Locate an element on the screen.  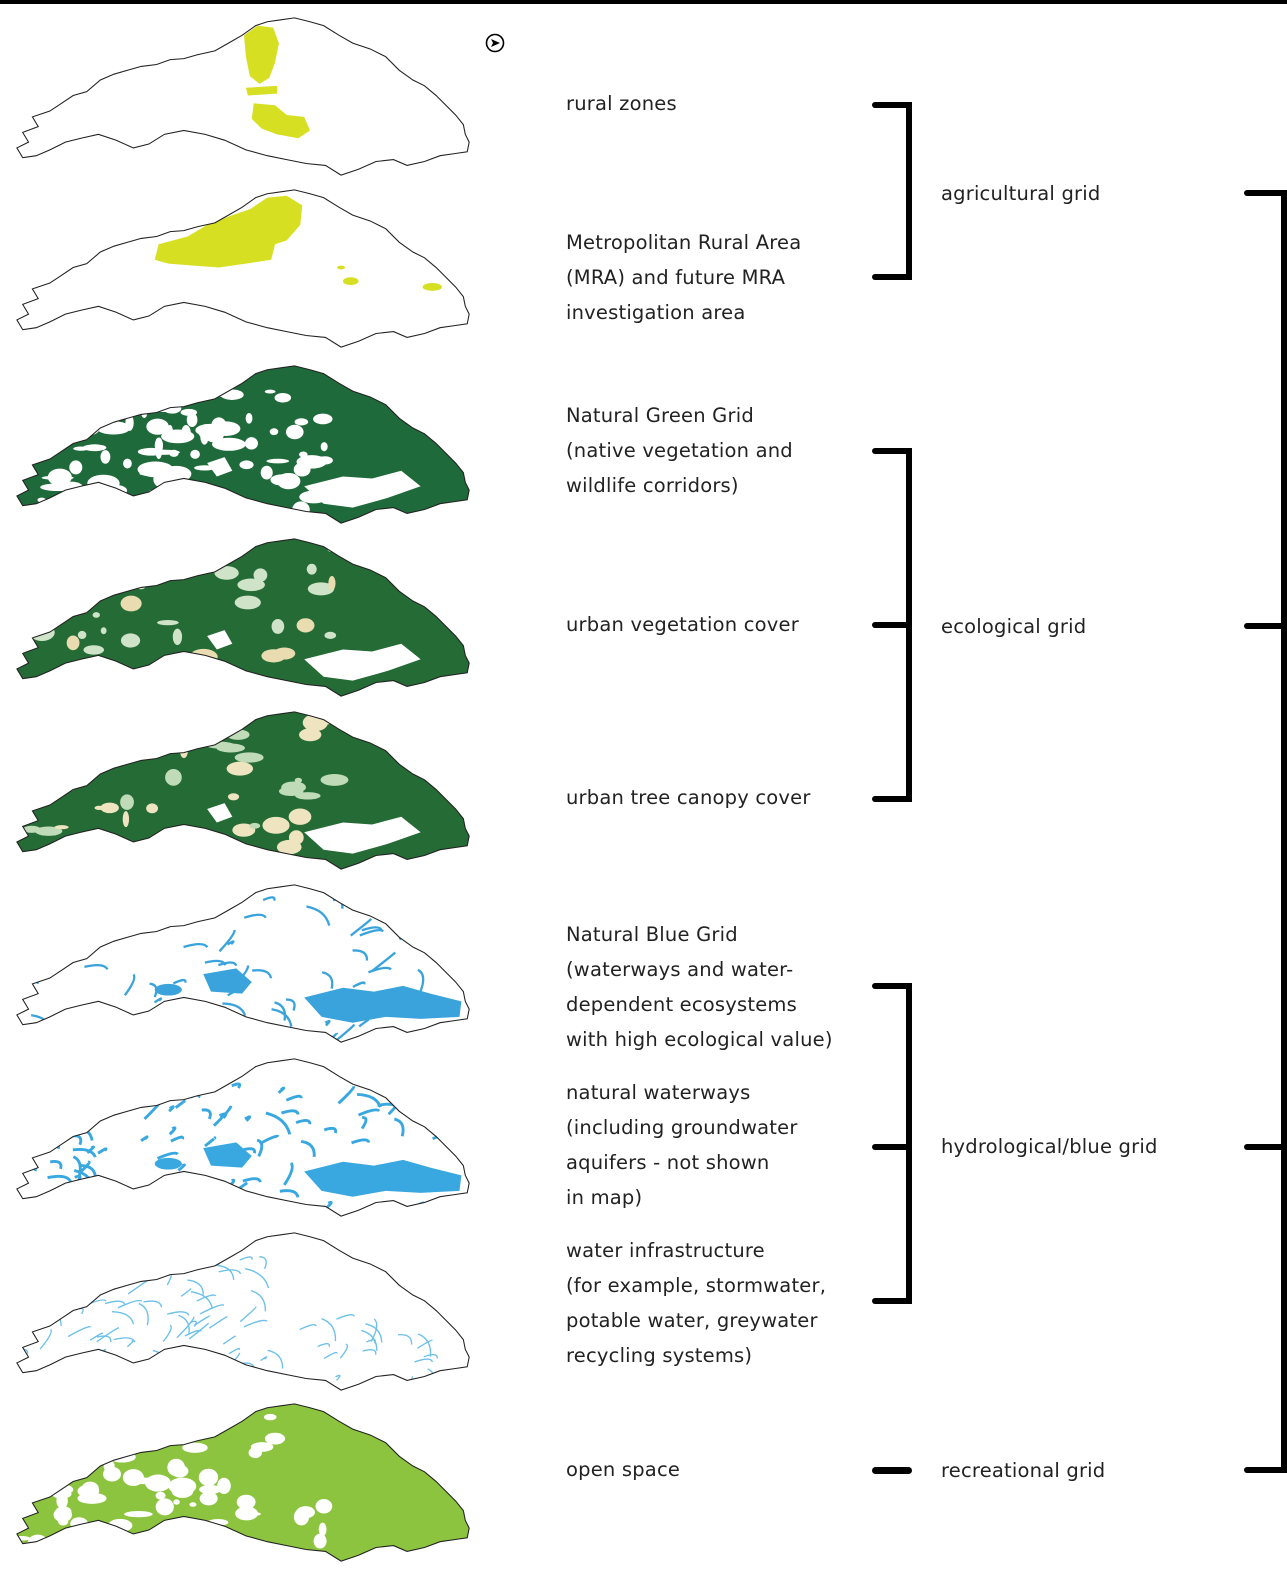
bracket-ecological is located at coordinates (892, 625).